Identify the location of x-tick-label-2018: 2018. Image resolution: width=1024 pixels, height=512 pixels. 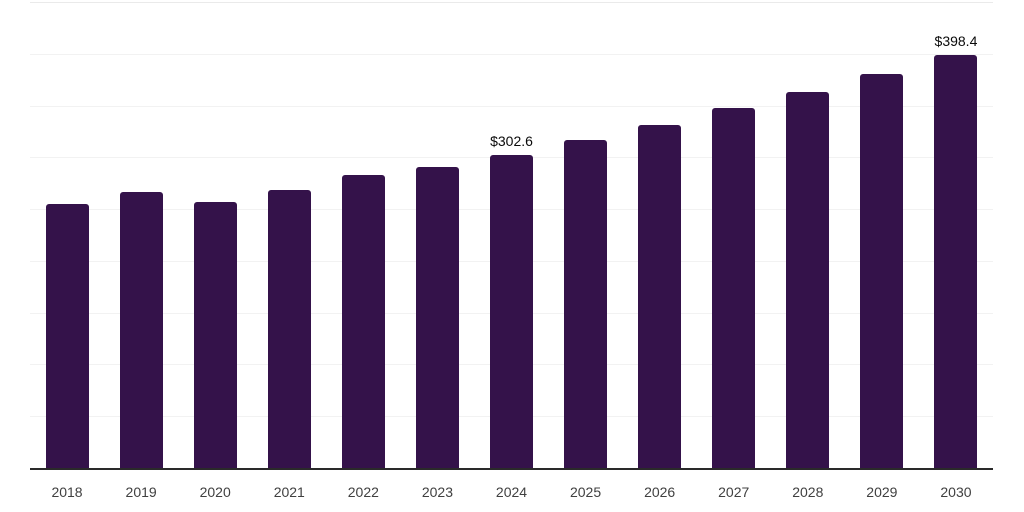
(67, 492).